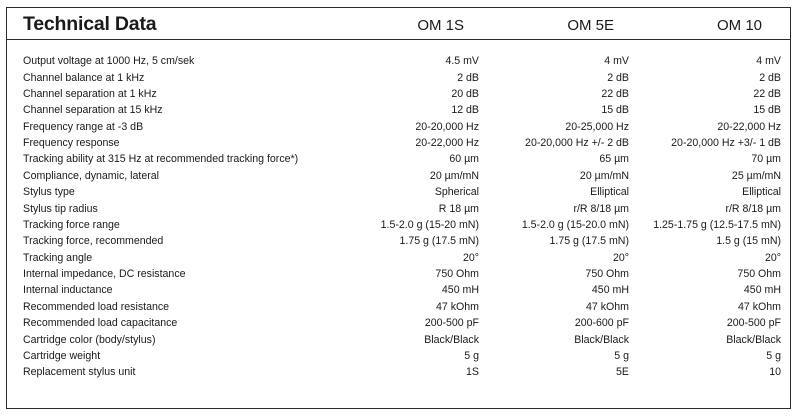 This screenshot has height=416, width=797. What do you see at coordinates (90, 93) in the screenshot?
I see `spec-label: Channel separation at 1 kHz` at bounding box center [90, 93].